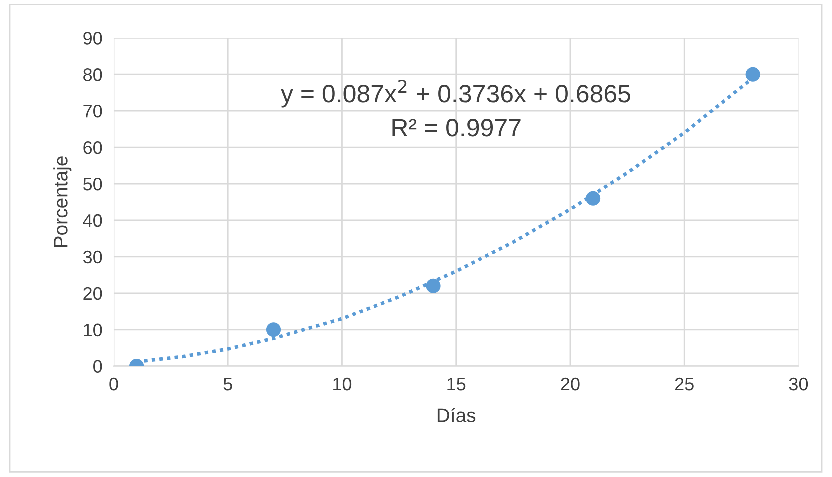 This screenshot has height=477, width=832. I want to click on x-tick-label: 10, so click(343, 384).